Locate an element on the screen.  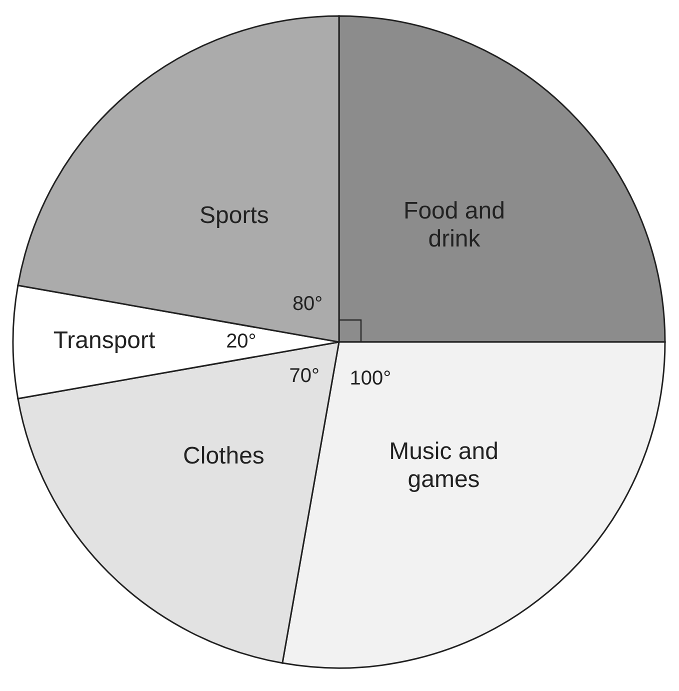
slice-label: Transport is located at coordinates (104, 340).